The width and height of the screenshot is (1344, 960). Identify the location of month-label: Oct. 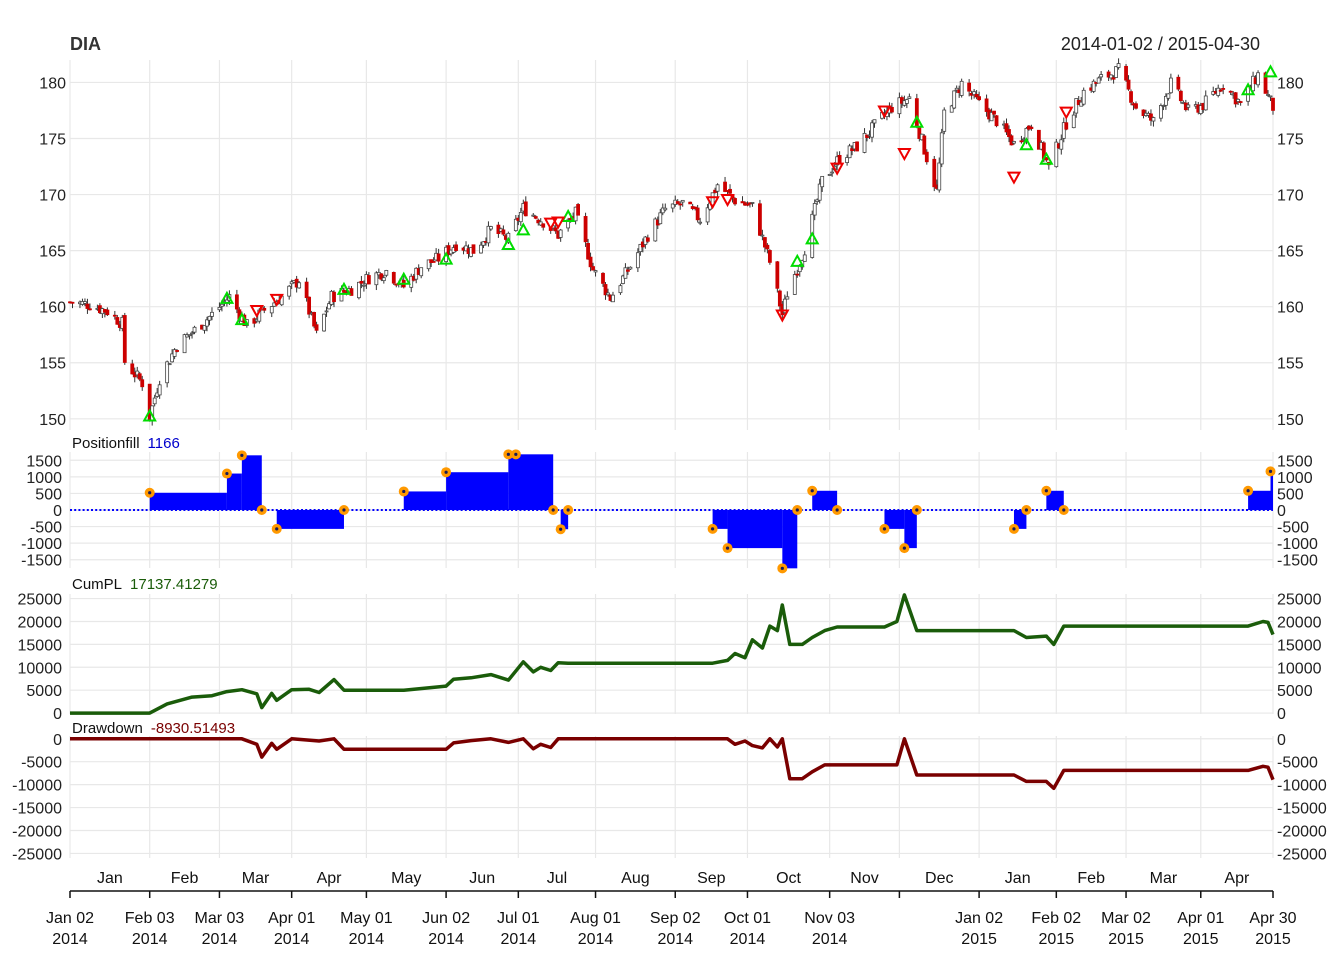
(788, 878).